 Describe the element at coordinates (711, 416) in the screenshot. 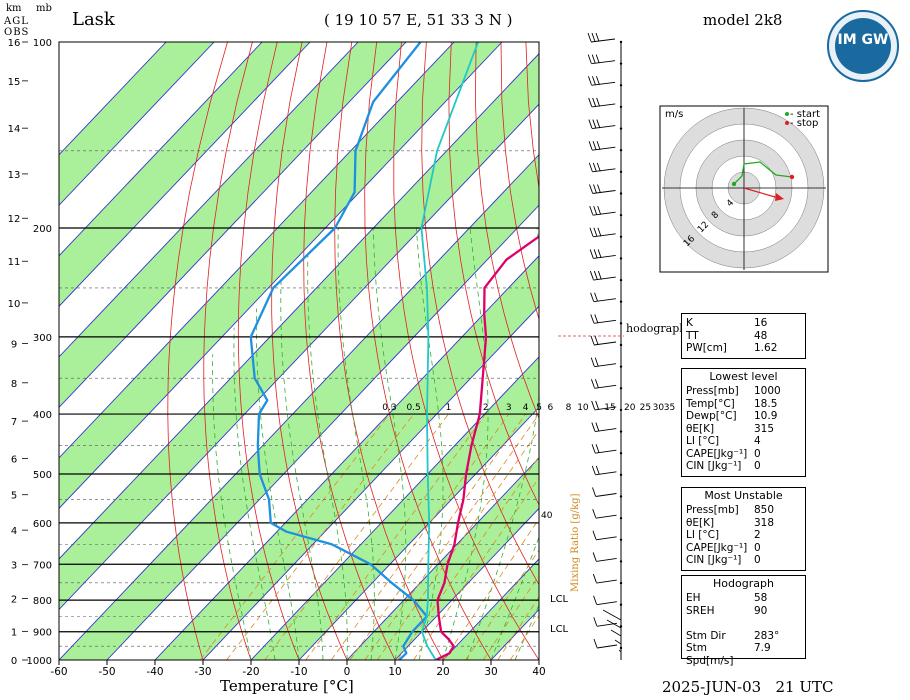

I see `index-name: Dewp[°C]` at that location.